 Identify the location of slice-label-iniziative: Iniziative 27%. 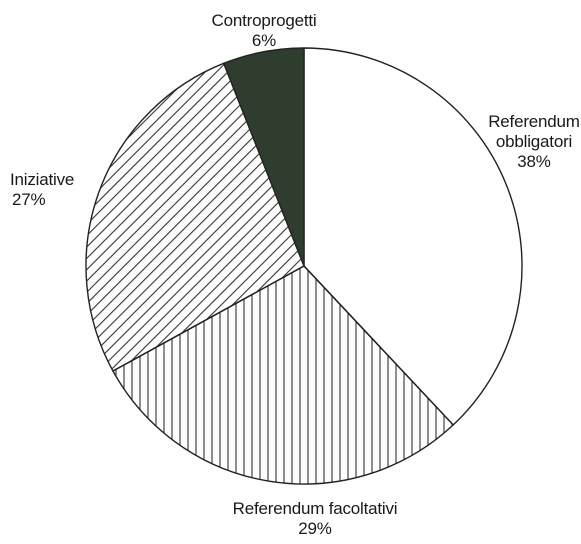
(42, 190).